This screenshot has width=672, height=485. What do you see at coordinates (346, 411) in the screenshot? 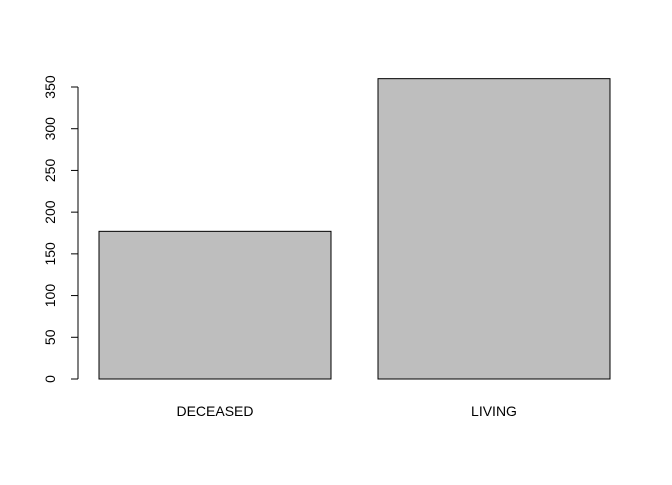
I see `x-axis-labels: DECEASED LIVING` at bounding box center [346, 411].